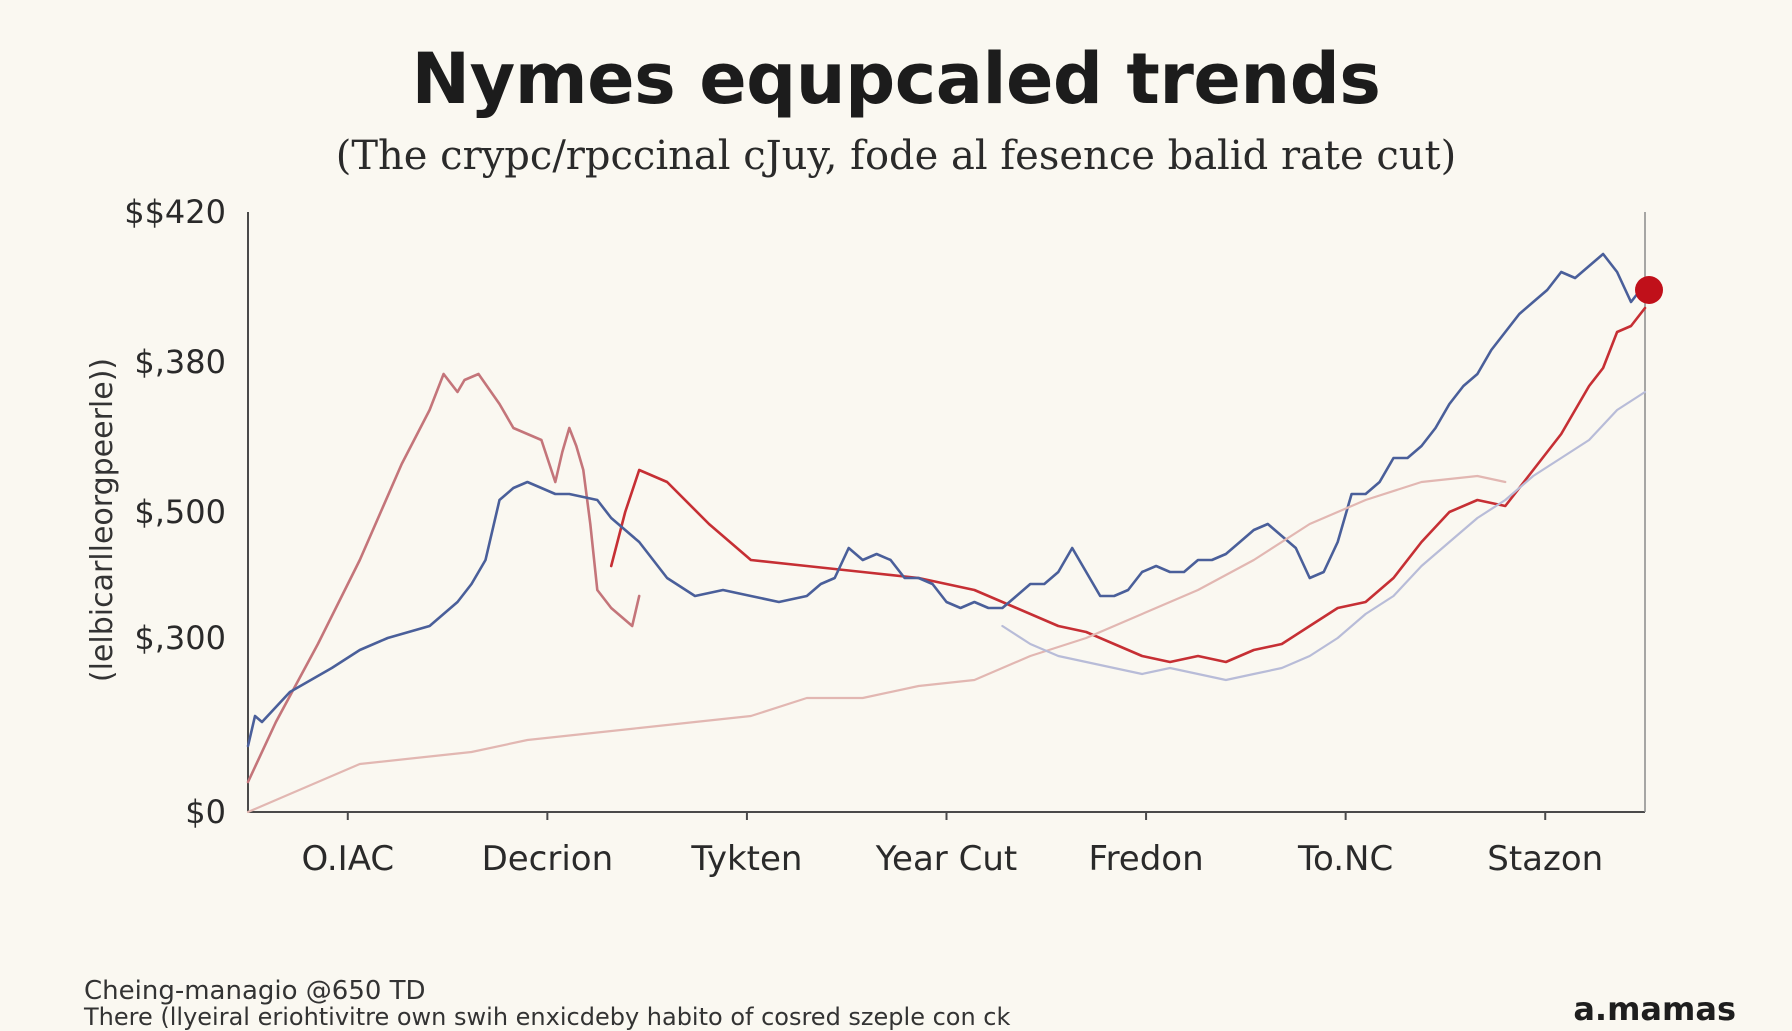  Describe the element at coordinates (896, 79) in the screenshot. I see `chart-title: Nymes equpcaled trends` at that location.